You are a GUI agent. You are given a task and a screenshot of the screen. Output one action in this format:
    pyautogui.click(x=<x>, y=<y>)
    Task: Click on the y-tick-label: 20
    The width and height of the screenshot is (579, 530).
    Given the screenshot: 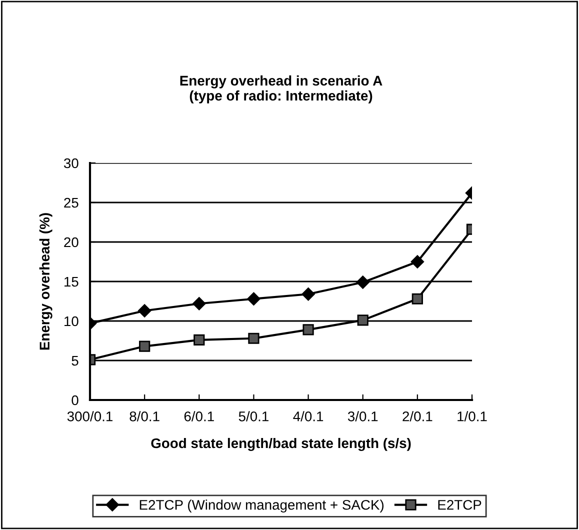 What is the action you would take?
    pyautogui.click(x=71, y=242)
    